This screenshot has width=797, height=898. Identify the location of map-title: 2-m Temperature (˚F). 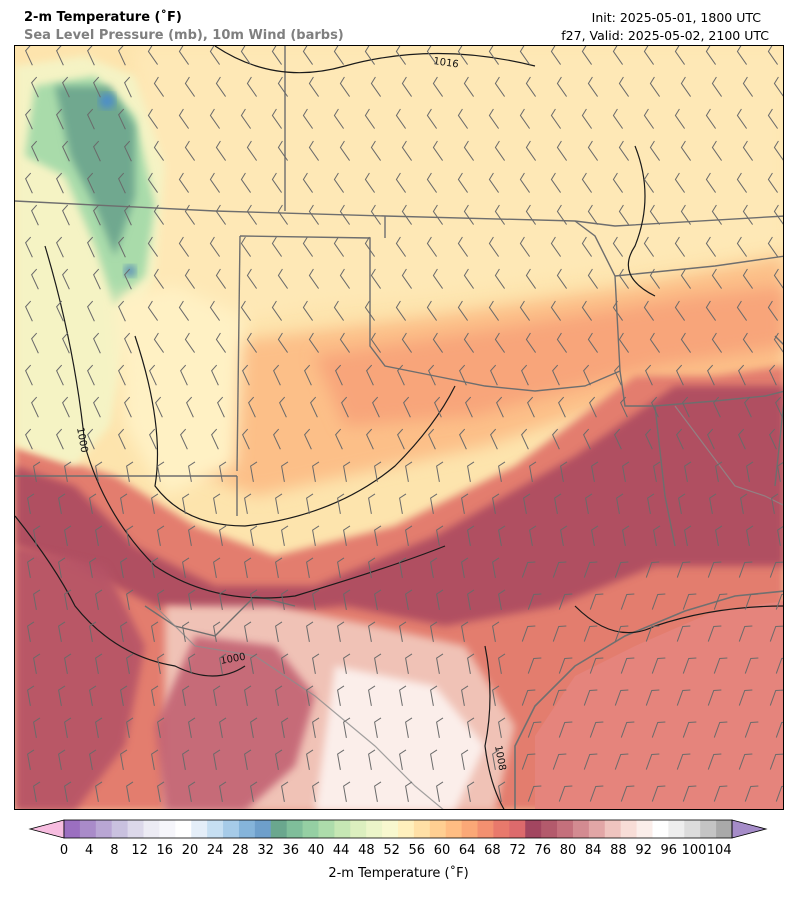
(103, 17).